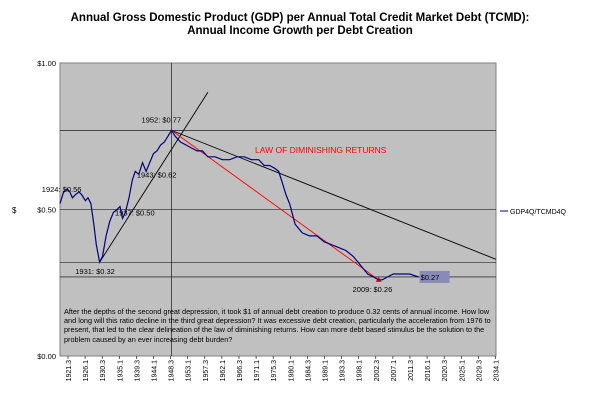 The image size is (600, 408). I want to click on x-tick-label: 2007.1, so click(394, 371).